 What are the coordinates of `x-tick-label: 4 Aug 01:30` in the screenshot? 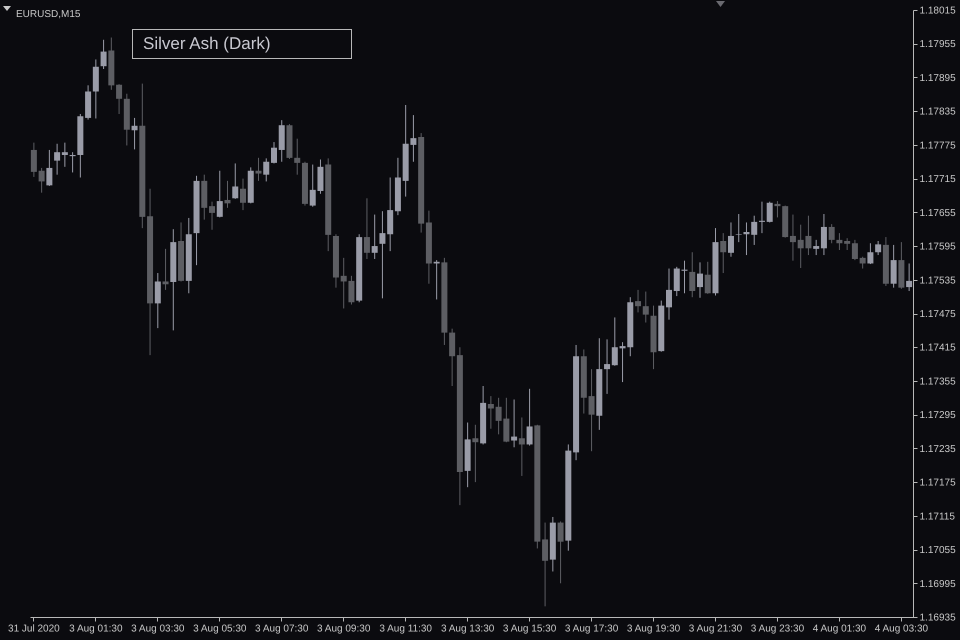 It's located at (839, 629).